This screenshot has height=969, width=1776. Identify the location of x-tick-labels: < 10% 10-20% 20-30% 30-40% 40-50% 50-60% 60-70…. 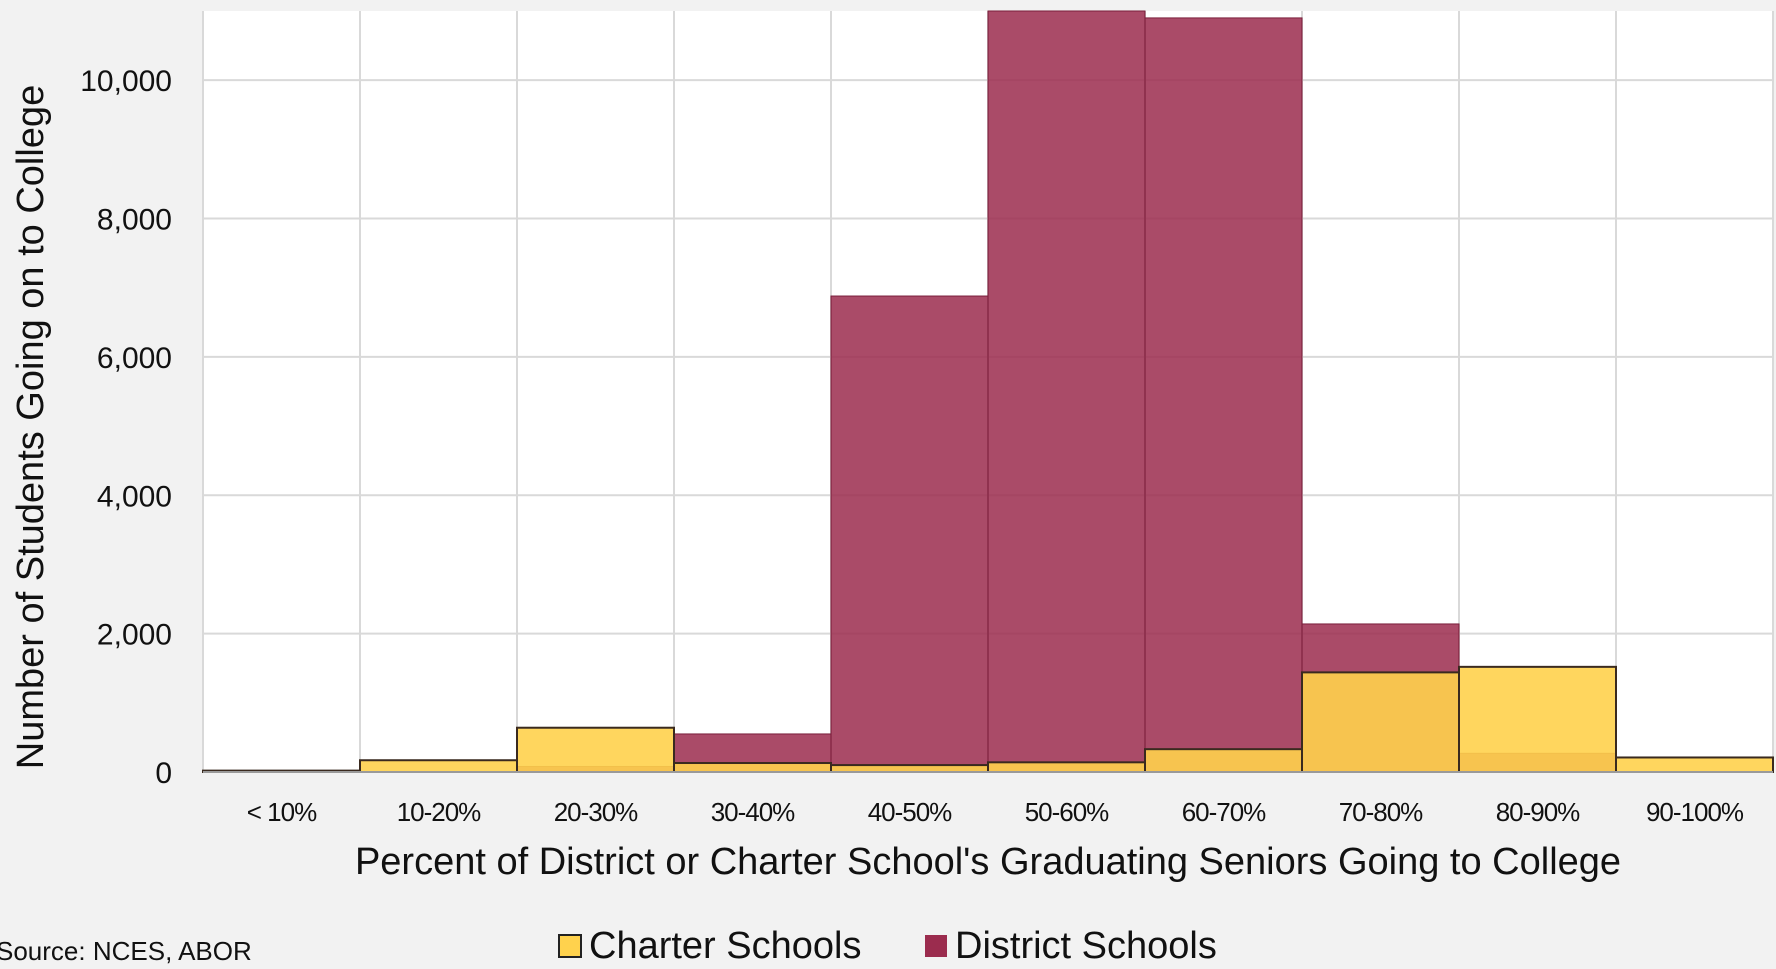
(996, 812).